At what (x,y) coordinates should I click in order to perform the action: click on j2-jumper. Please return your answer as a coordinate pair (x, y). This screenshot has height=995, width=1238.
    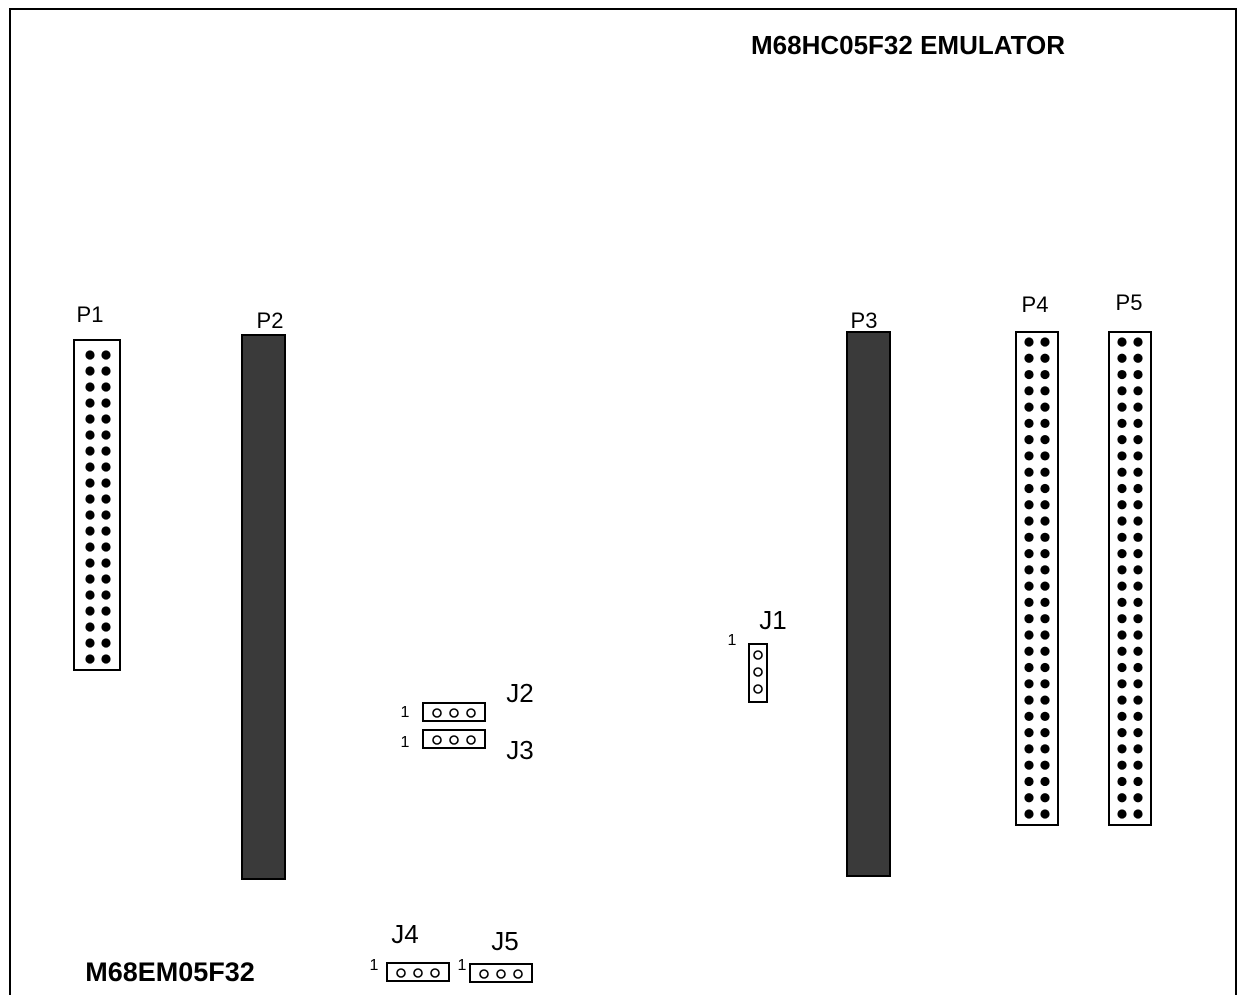
    Looking at the image, I should click on (454, 712).